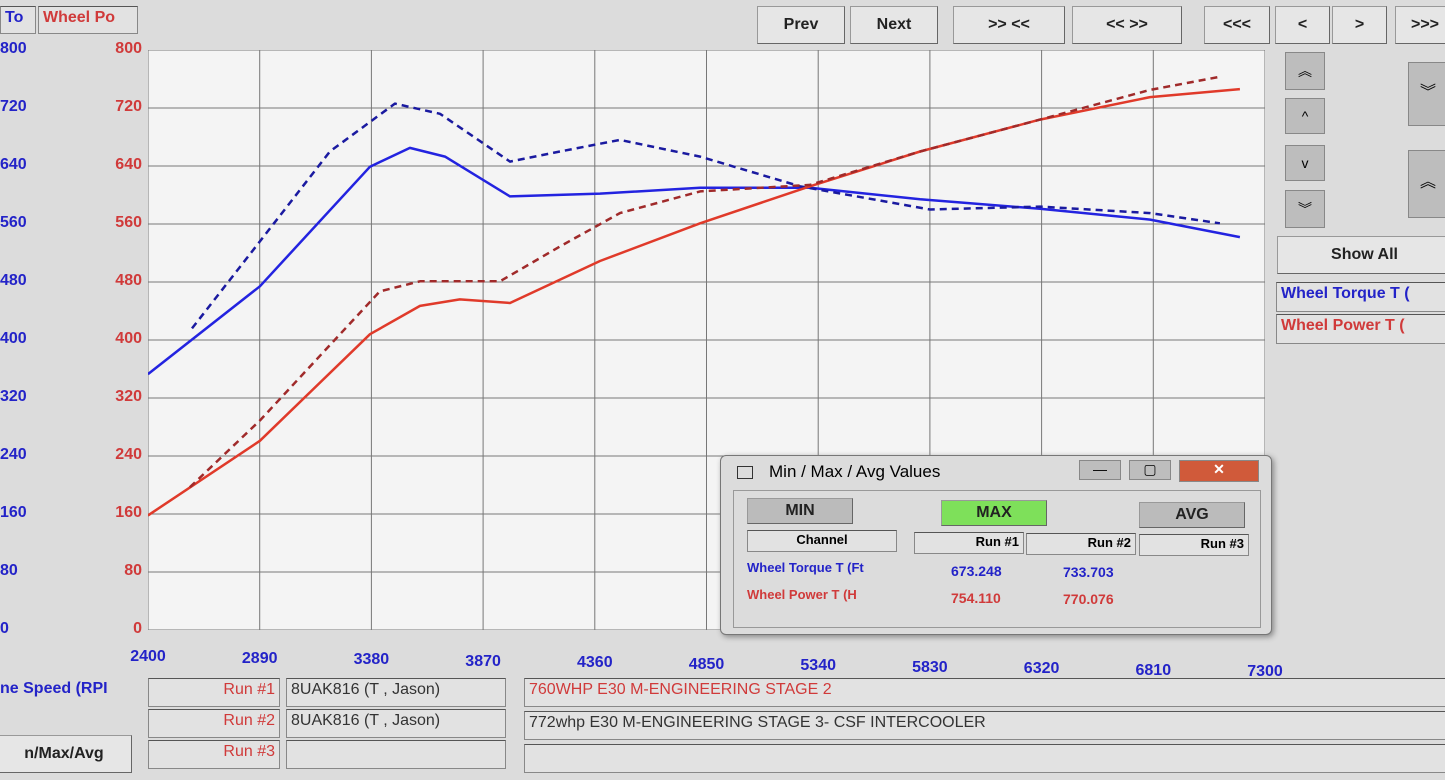 The image size is (1445, 780). Describe the element at coordinates (13, 338) in the screenshot. I see `torque-tick-label: 400` at that location.